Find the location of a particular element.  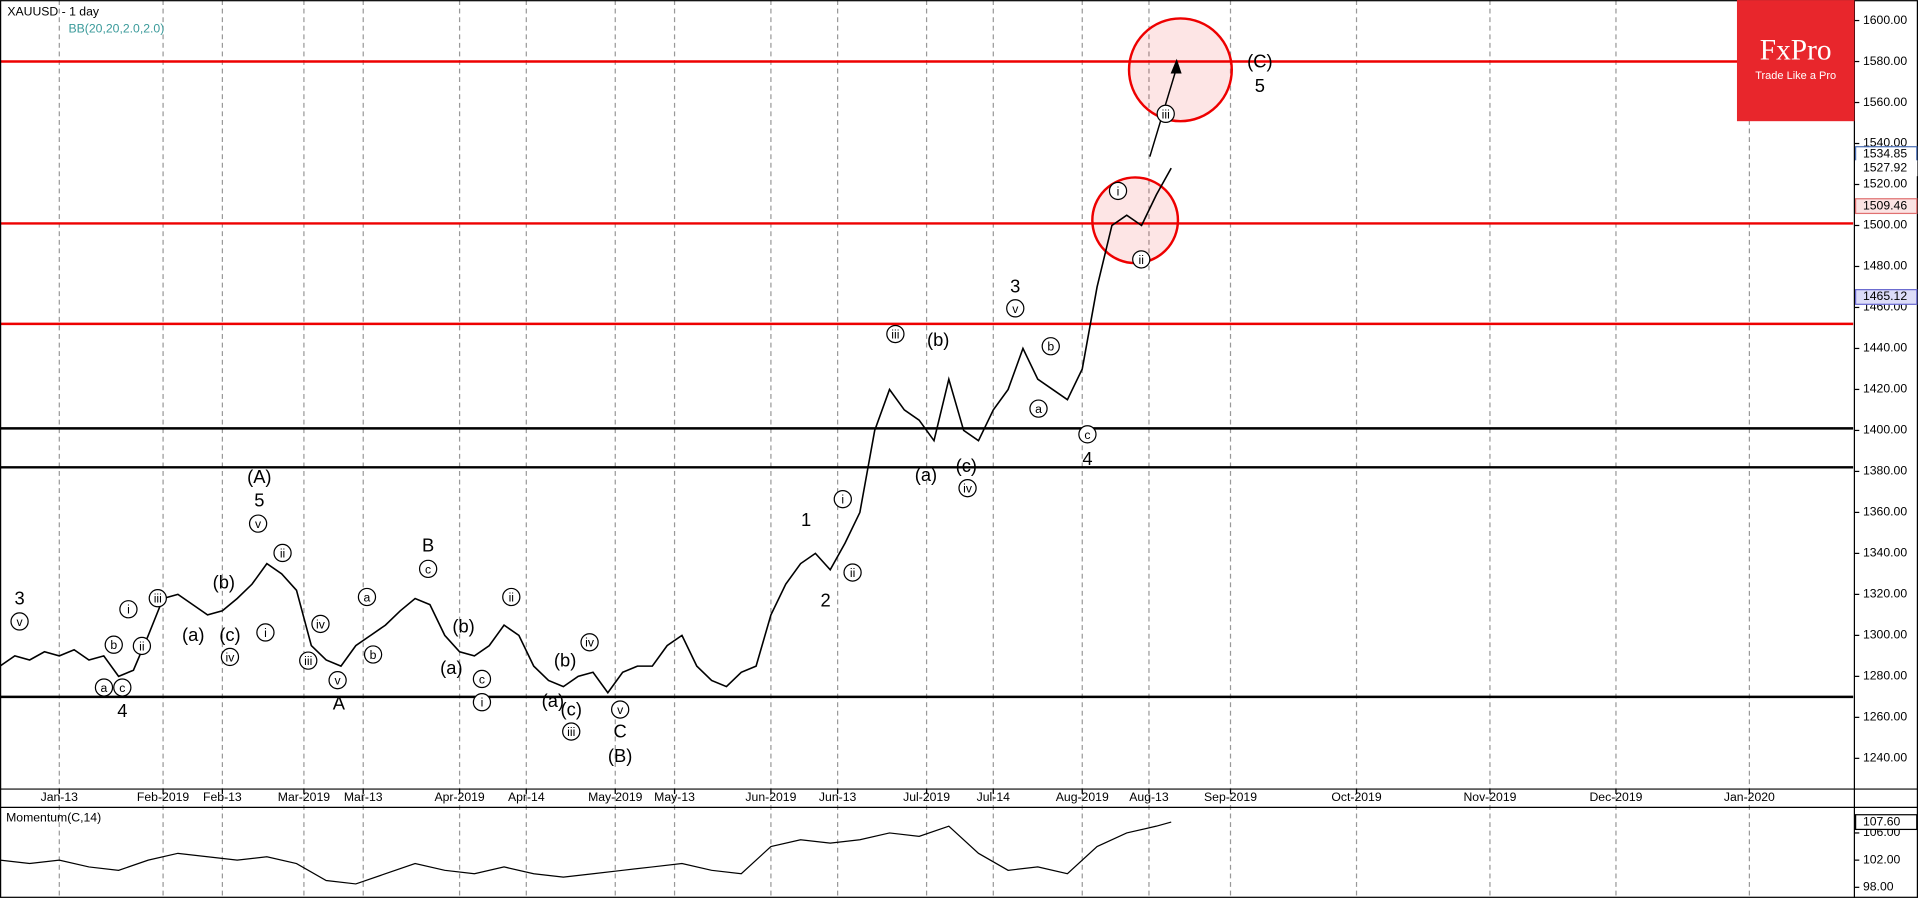

wave-label: (B) is located at coordinates (620, 755).